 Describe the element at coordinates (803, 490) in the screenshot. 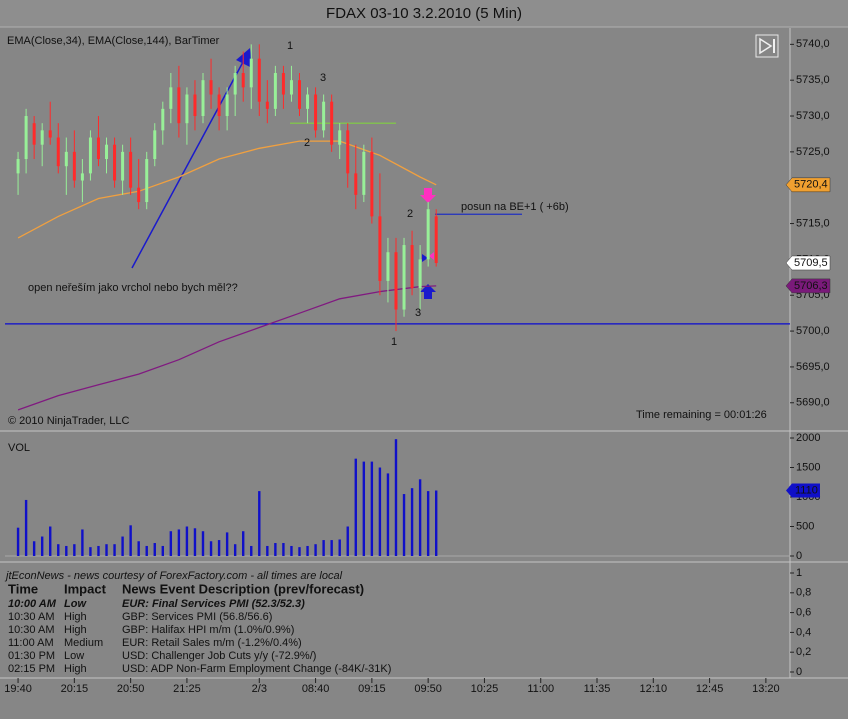

I see `volume-marker` at that location.